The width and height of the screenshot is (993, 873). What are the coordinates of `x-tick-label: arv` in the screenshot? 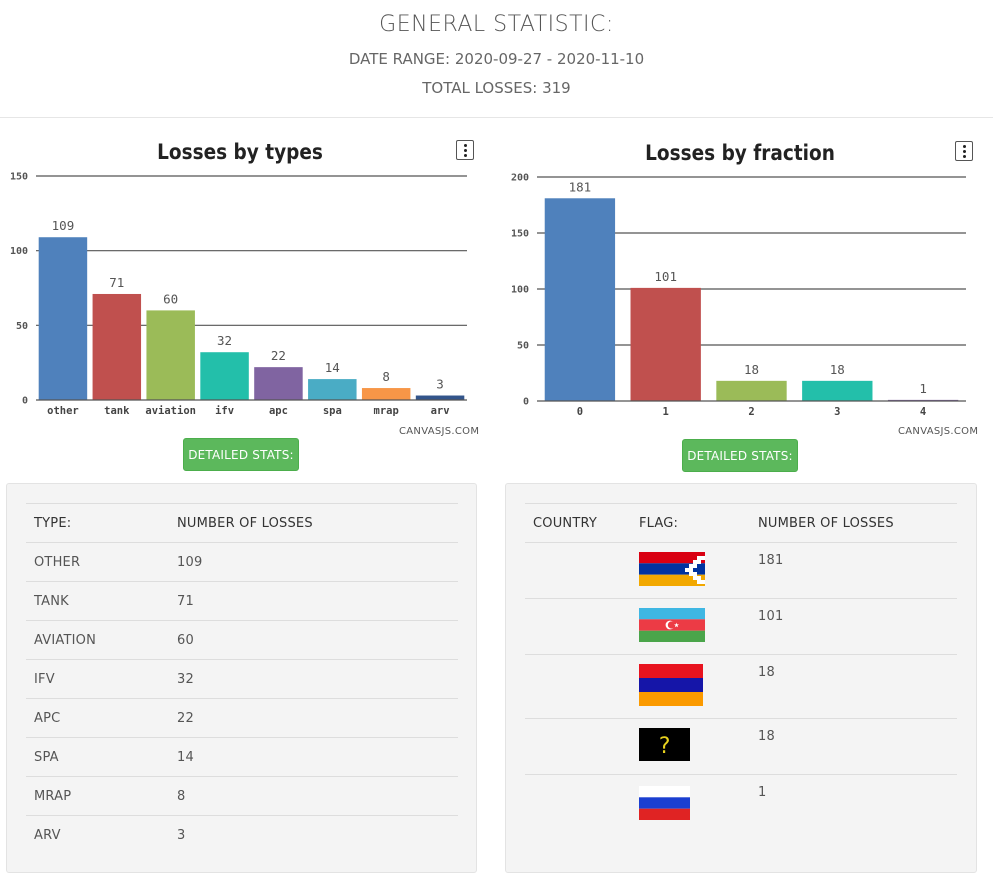 It's located at (440, 411).